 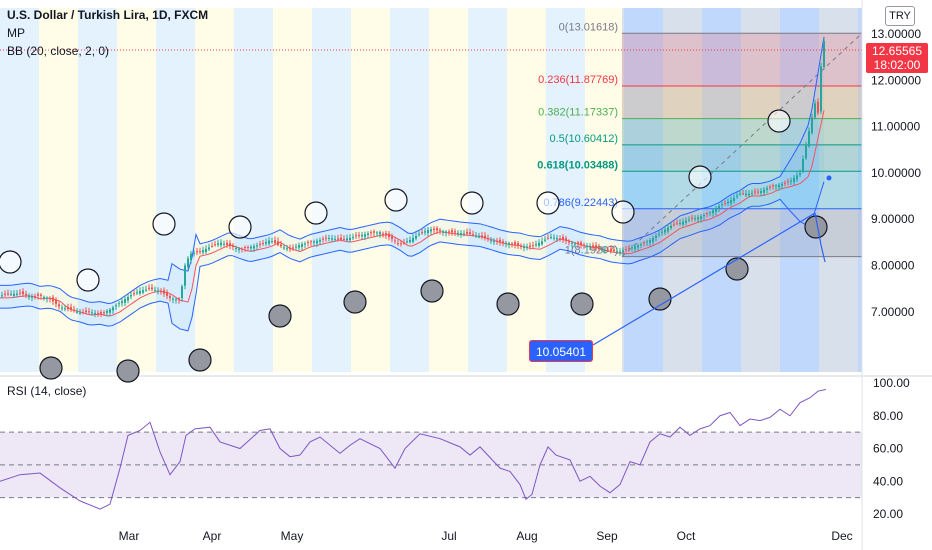 What do you see at coordinates (712, 260) in the screenshot?
I see `trendlines` at bounding box center [712, 260].